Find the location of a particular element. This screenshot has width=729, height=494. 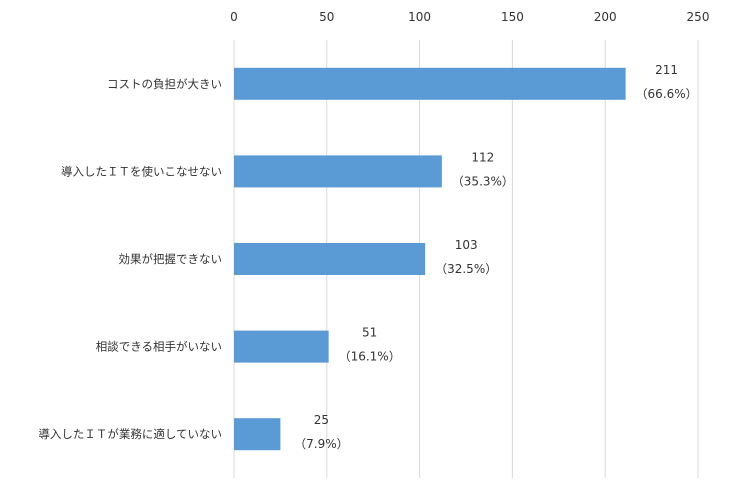

percent-label-3: （32.5%） is located at coordinates (466, 269).